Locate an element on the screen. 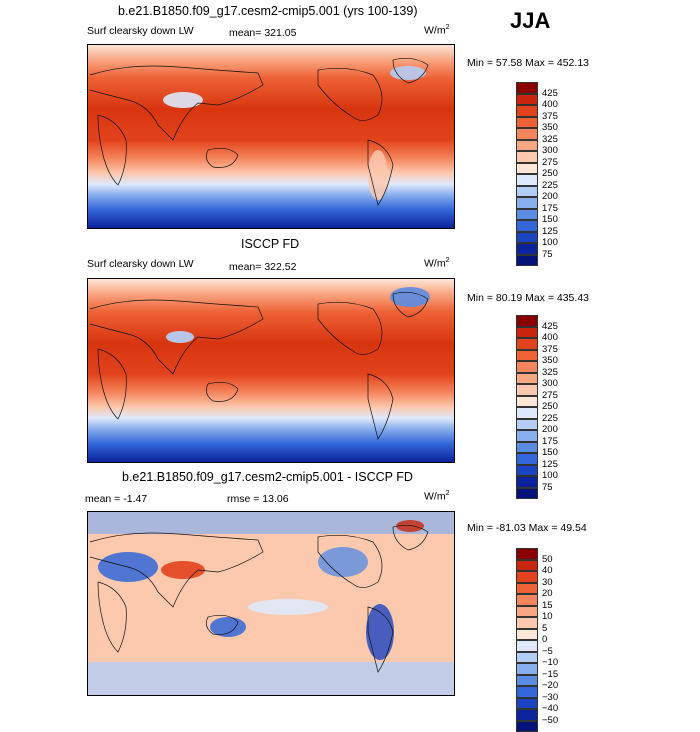  colorbar2-tick-label: 150 is located at coordinates (550, 453).